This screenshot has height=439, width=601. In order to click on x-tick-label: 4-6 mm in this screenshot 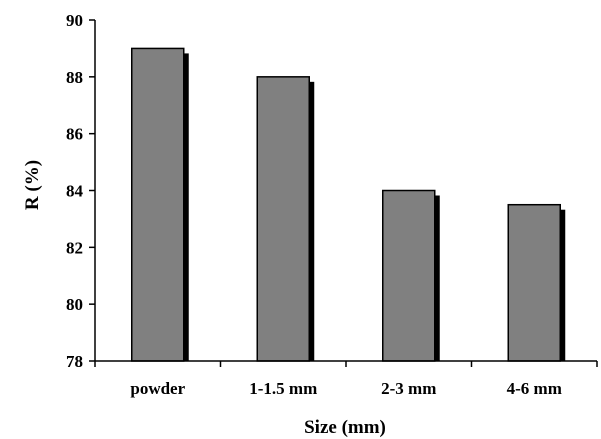, I will do `click(534, 388)`.